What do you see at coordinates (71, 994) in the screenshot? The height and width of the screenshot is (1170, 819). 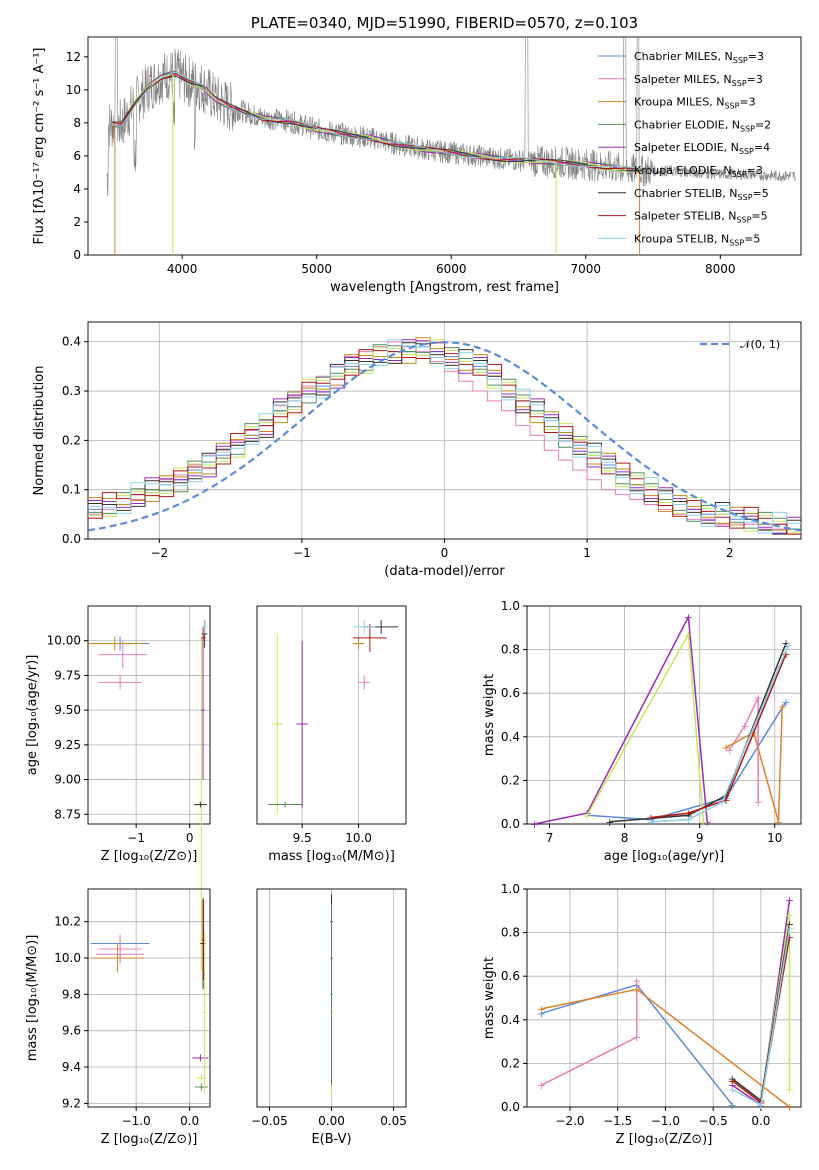 I see `y-tick-label: 9.8` at bounding box center [71, 994].